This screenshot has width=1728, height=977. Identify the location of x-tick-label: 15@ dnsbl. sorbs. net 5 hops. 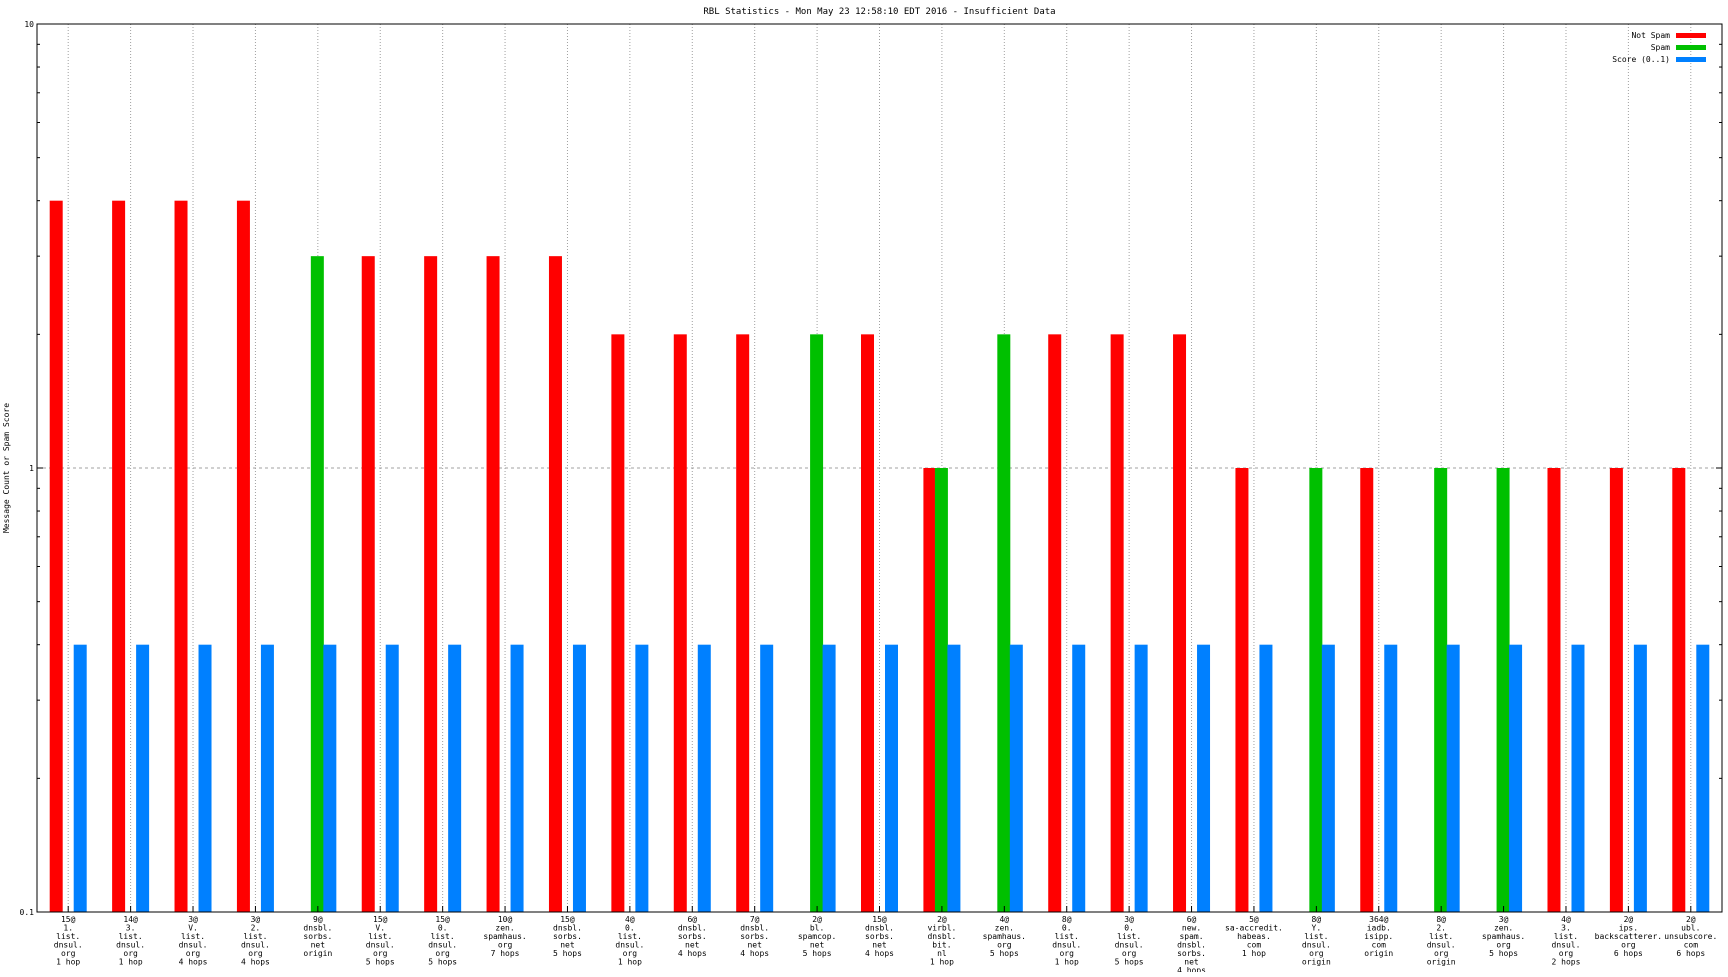
(567, 936).